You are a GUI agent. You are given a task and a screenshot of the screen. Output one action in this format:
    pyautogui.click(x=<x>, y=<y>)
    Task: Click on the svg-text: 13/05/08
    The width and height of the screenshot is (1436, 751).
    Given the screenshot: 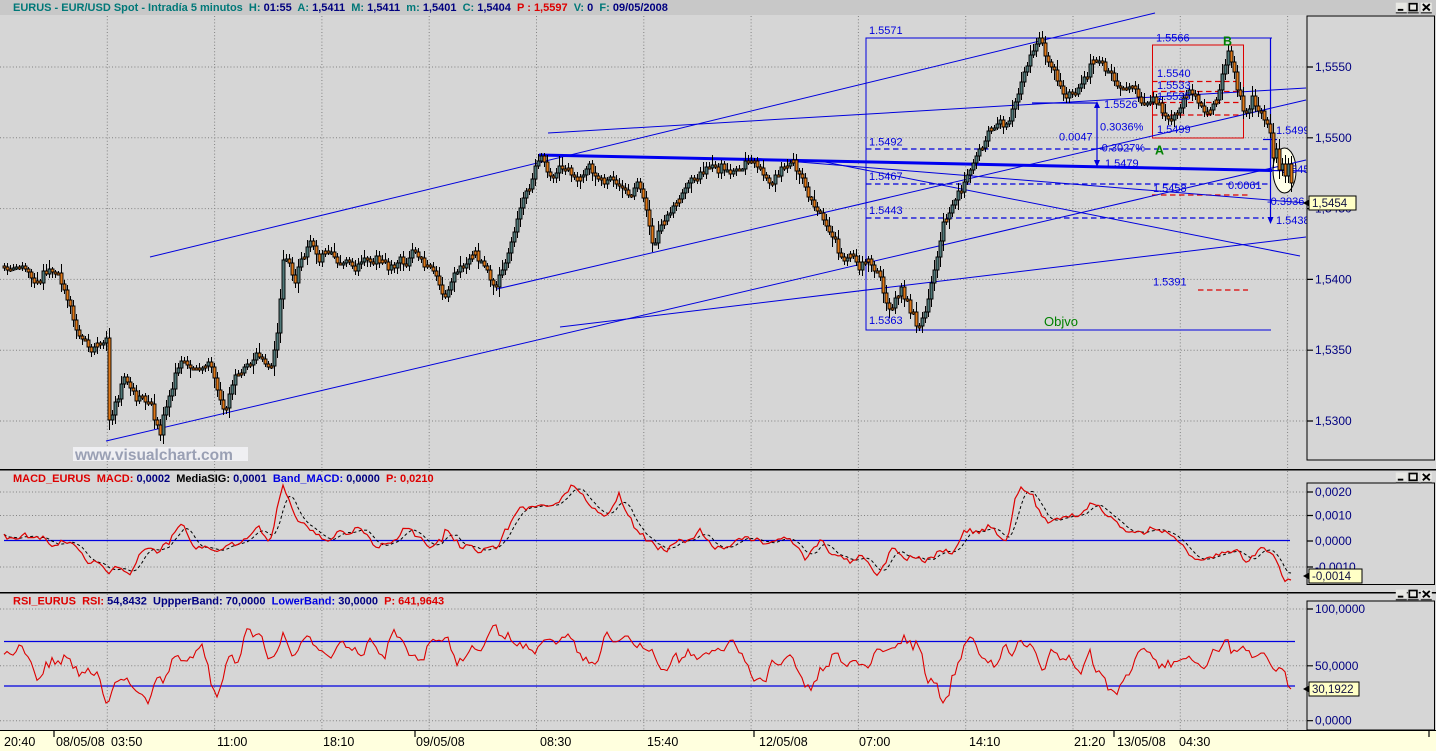 What is the action you would take?
    pyautogui.click(x=1141, y=742)
    